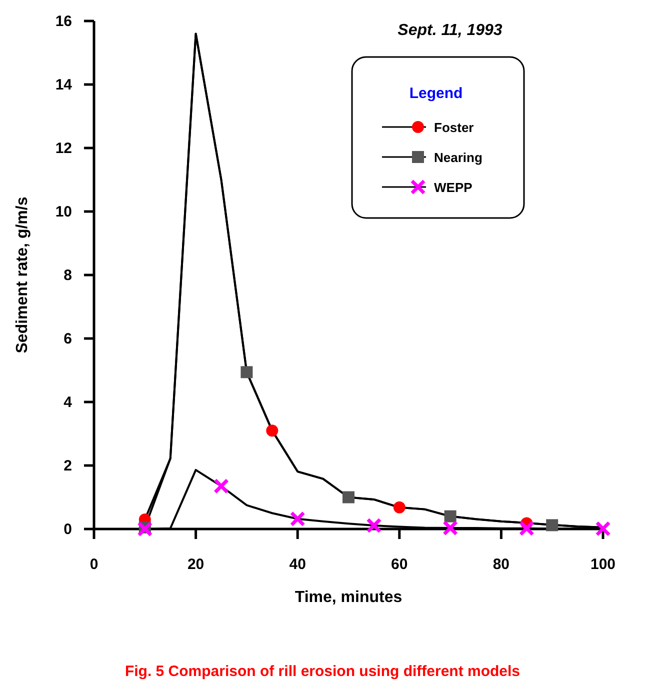 This screenshot has width=645, height=687. I want to click on legend-label: Foster, so click(454, 127).